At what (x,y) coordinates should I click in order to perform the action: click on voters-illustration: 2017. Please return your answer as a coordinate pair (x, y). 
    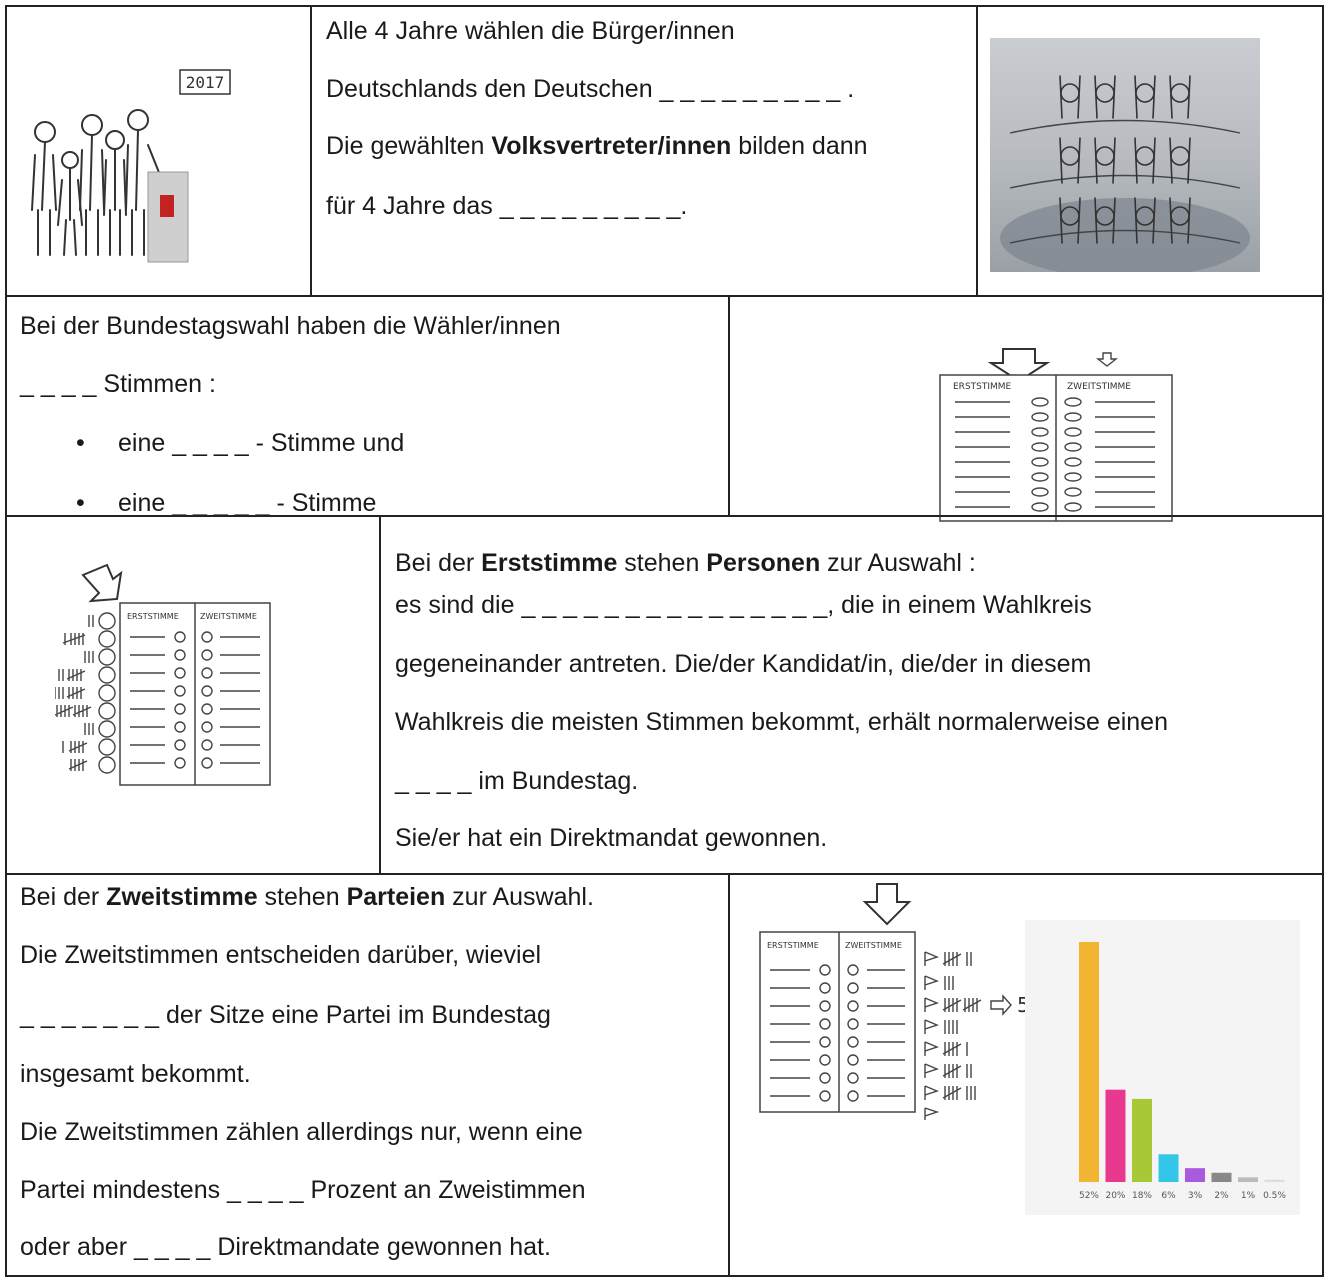
    Looking at the image, I should click on (131, 166).